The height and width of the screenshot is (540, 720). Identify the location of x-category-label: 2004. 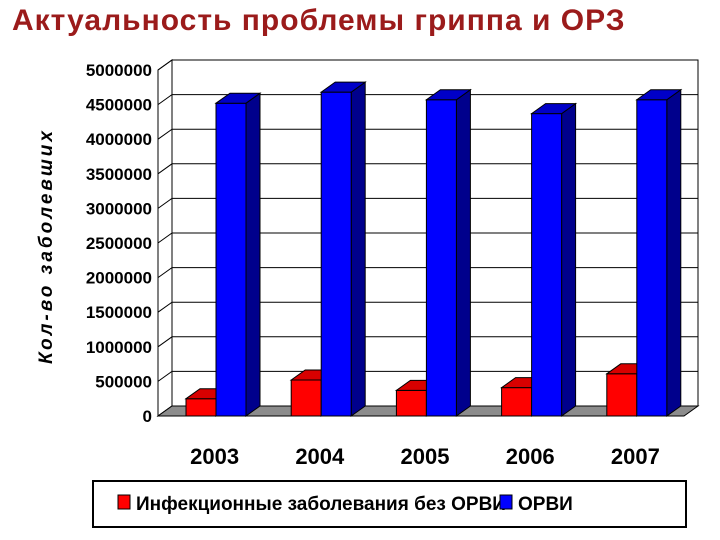
(320, 456).